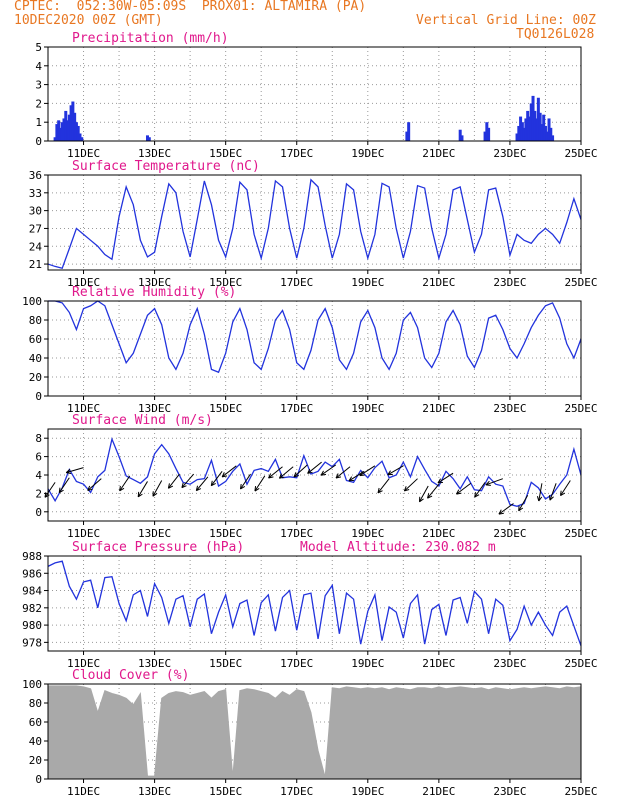  I want to click on surface-wind-xtick-label: 15DEC, so click(225, 533).